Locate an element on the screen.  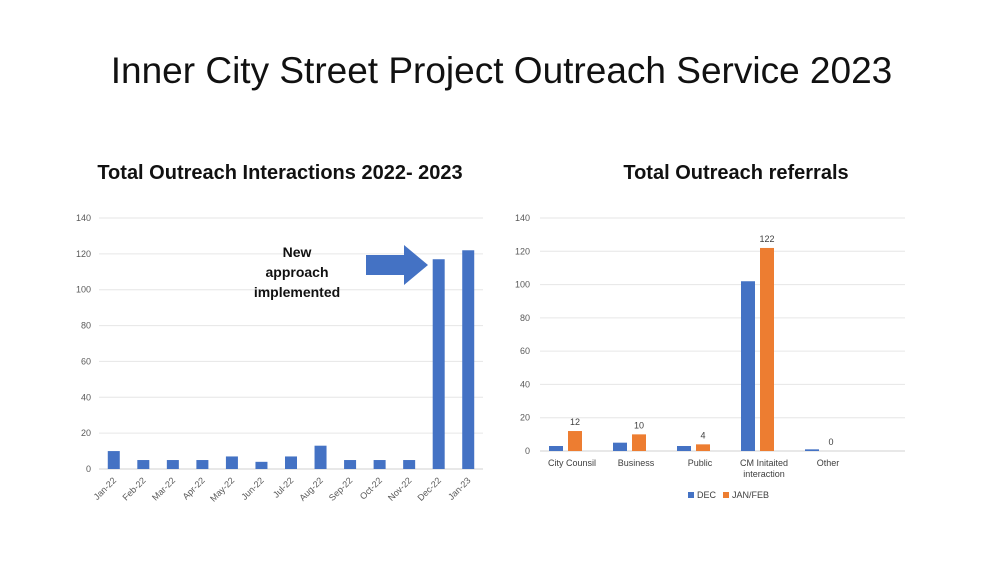
x-tick-label: Sep-22 is located at coordinates (341, 489).